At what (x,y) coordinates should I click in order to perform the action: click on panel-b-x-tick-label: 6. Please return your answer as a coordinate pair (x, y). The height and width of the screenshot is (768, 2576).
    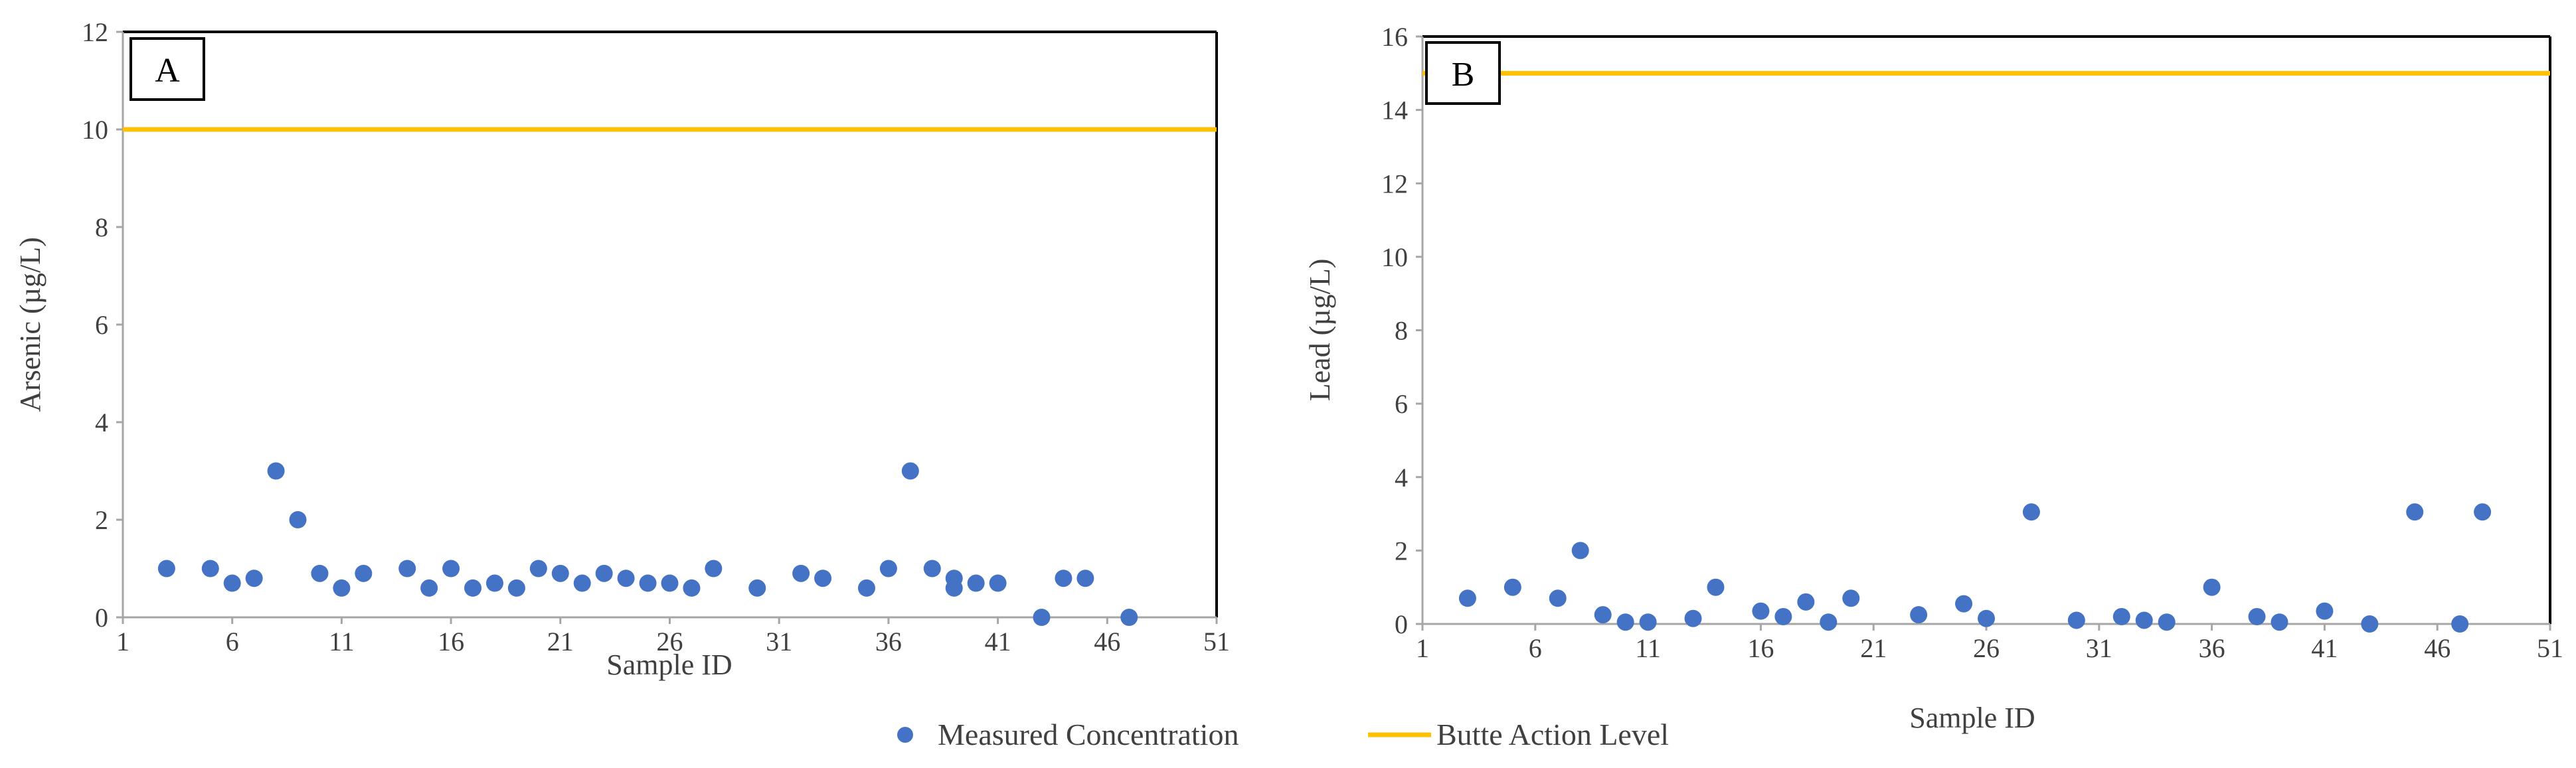
    Looking at the image, I should click on (1535, 648).